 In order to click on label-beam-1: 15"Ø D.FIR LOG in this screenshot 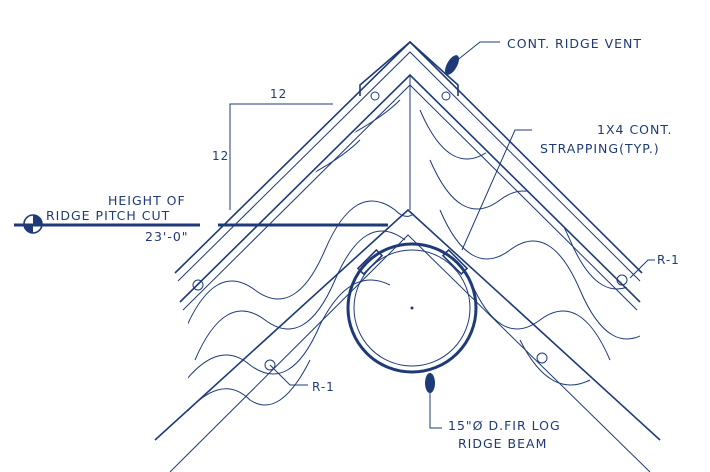, I will do `click(504, 425)`.